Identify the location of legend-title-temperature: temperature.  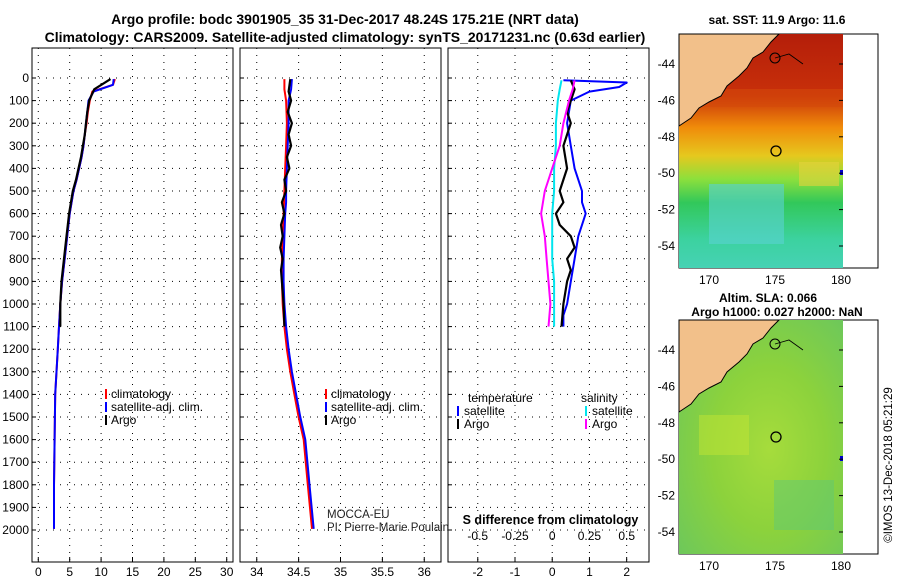
(500, 398).